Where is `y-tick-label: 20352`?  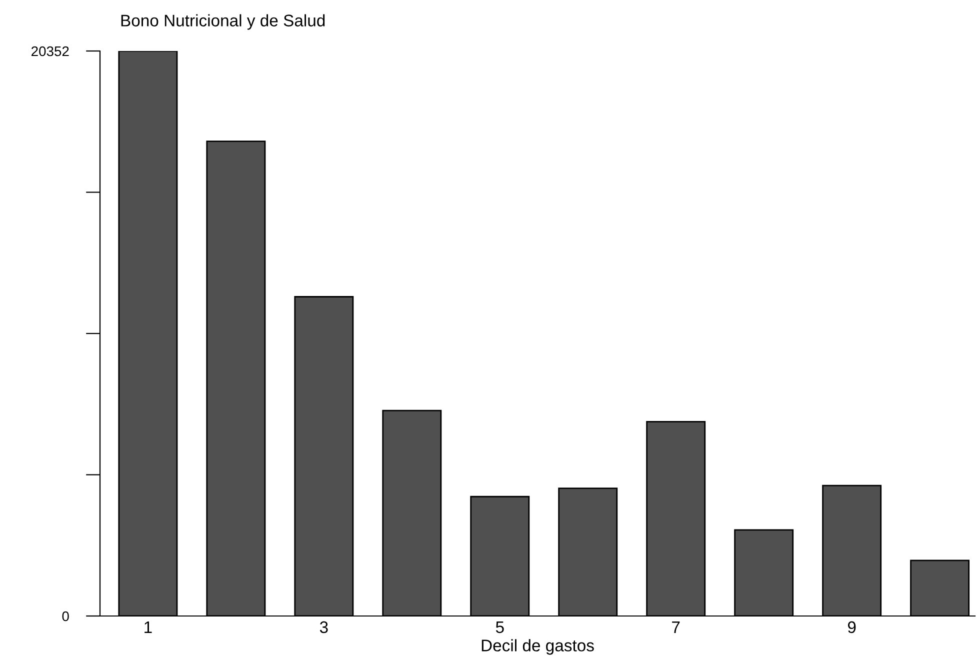 y-tick-label: 20352 is located at coordinates (50, 51).